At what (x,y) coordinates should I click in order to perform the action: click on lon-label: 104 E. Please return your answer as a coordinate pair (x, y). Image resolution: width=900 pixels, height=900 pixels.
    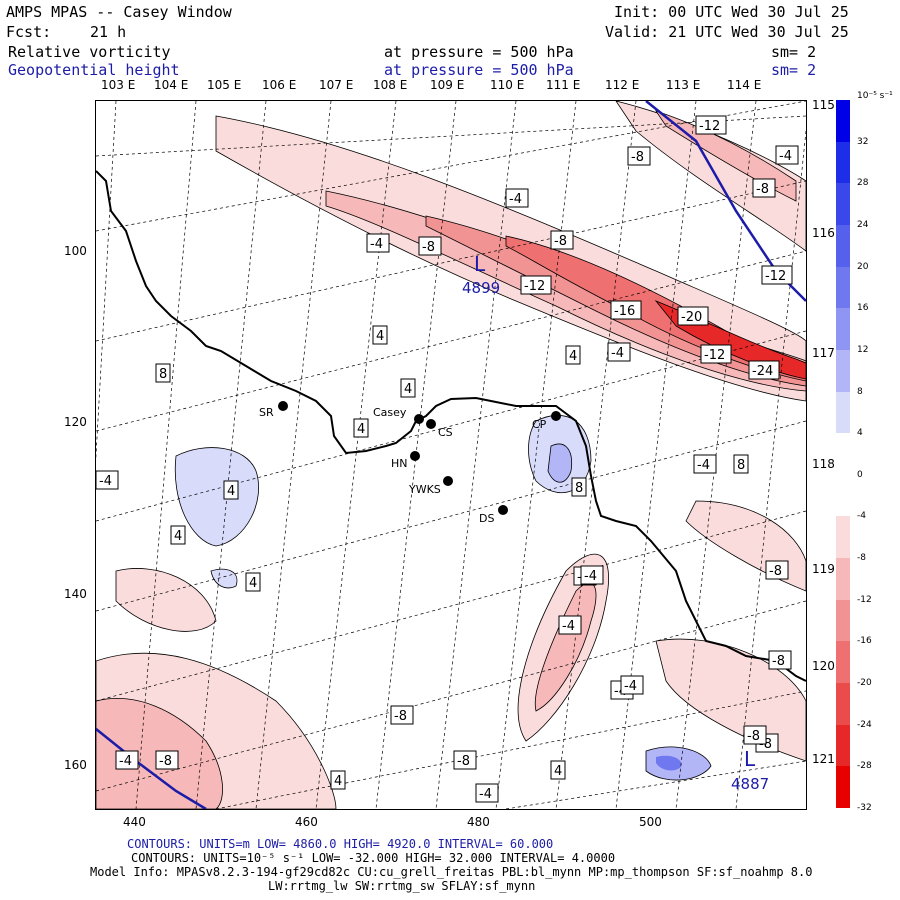
    Looking at the image, I should click on (171, 85).